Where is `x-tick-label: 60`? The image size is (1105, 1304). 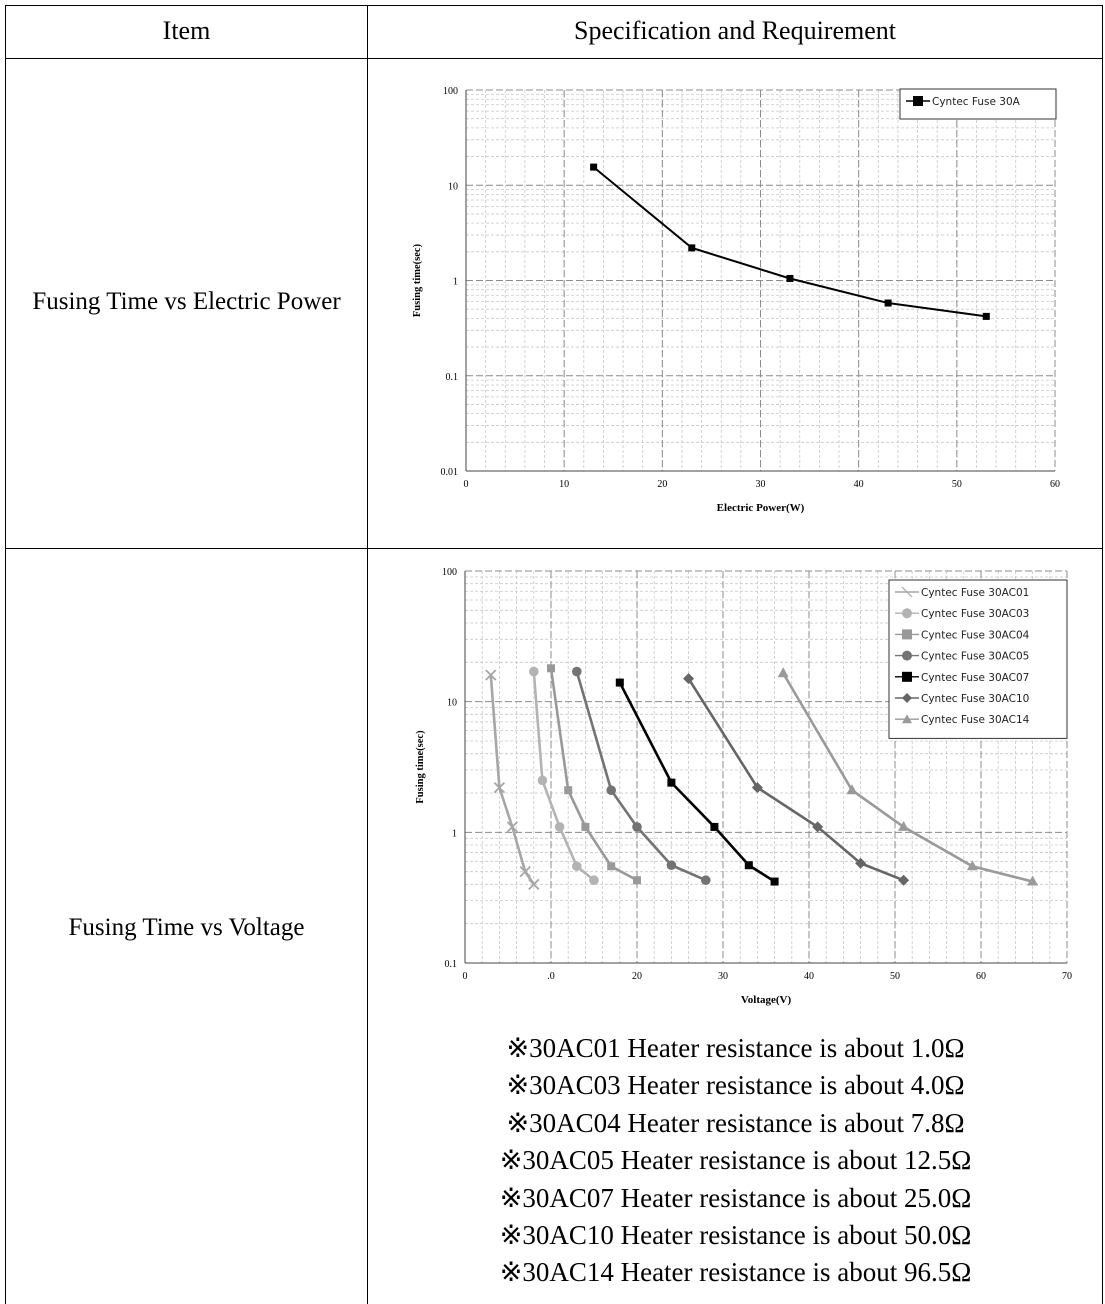
x-tick-label: 60 is located at coordinates (981, 976).